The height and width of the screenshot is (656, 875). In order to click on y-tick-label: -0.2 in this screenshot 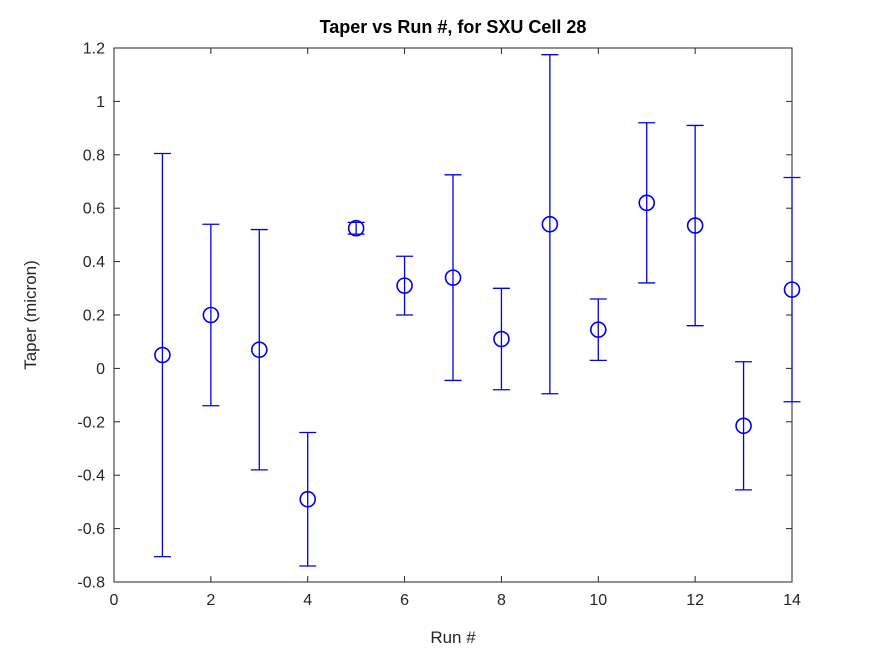, I will do `click(91, 422)`.